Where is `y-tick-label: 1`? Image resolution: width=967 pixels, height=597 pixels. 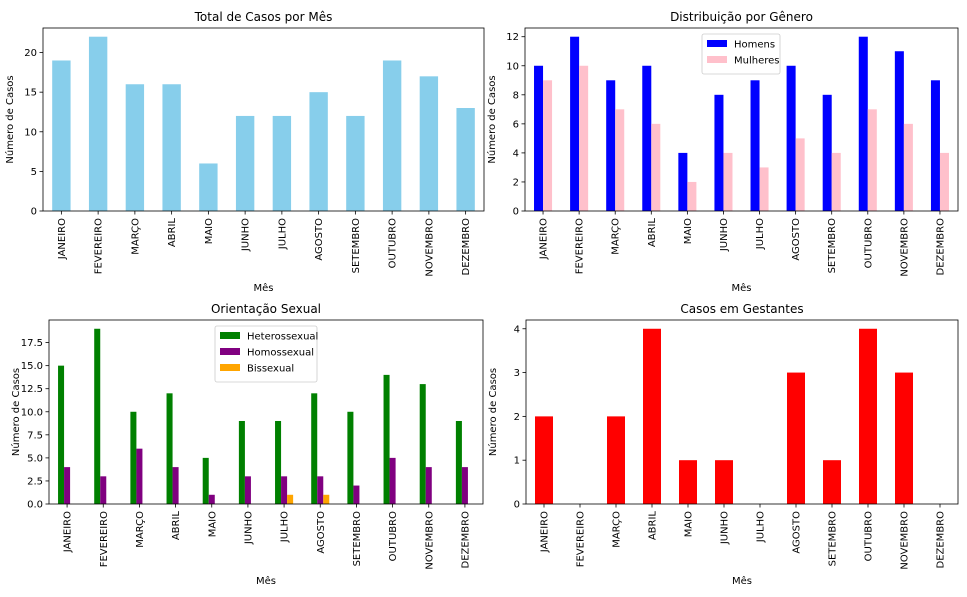 y-tick-label: 1 is located at coordinates (517, 461).